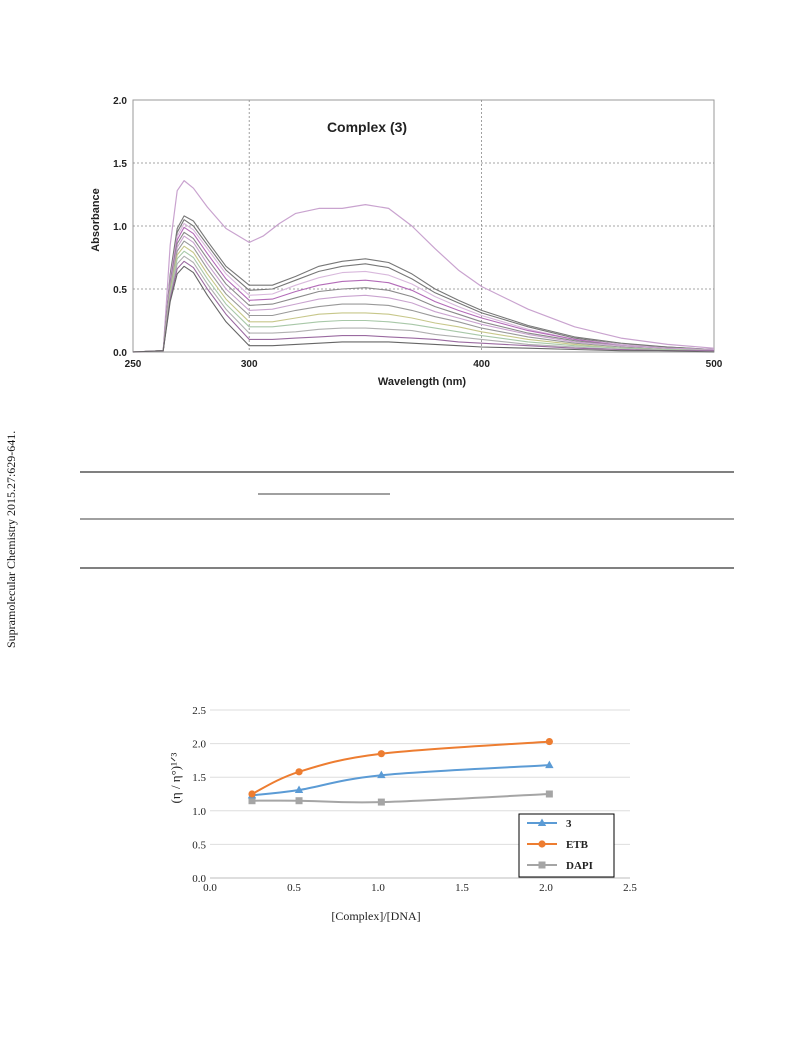 The width and height of the screenshot is (812, 1057). What do you see at coordinates (378, 888) in the screenshot?
I see `x-tick-label: 1.0` at bounding box center [378, 888].